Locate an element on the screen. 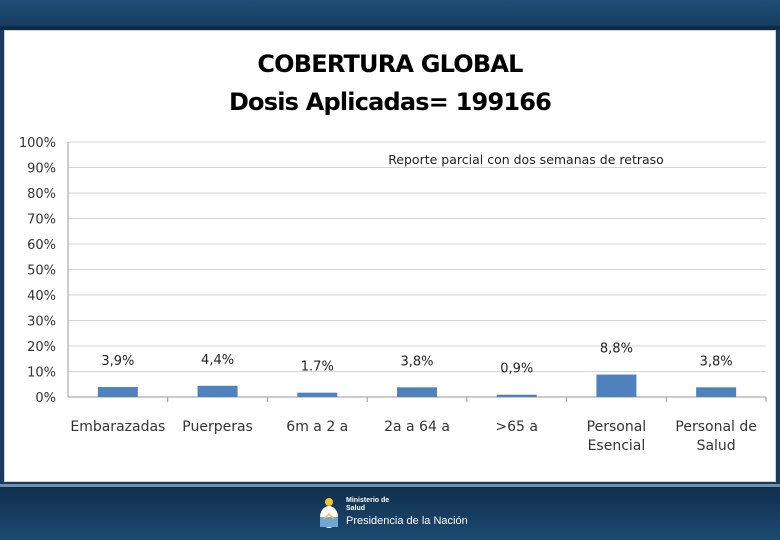 The image size is (780, 540). y-tick-label: 60% is located at coordinates (41, 245).